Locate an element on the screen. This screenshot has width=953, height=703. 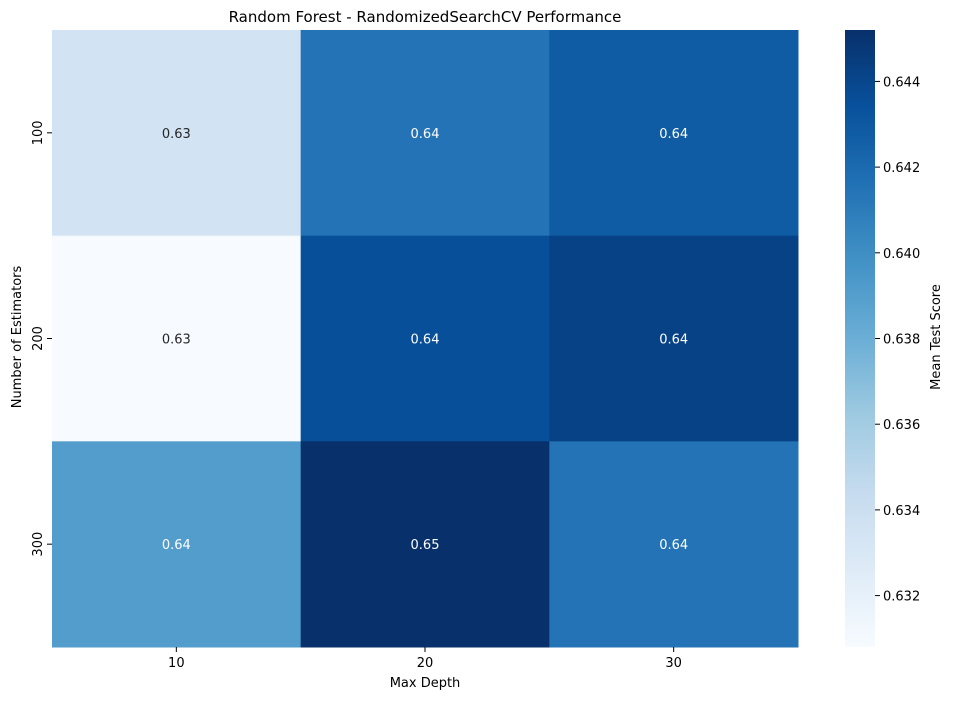
colorbar-tick-label: 0.640 is located at coordinates (901, 254).